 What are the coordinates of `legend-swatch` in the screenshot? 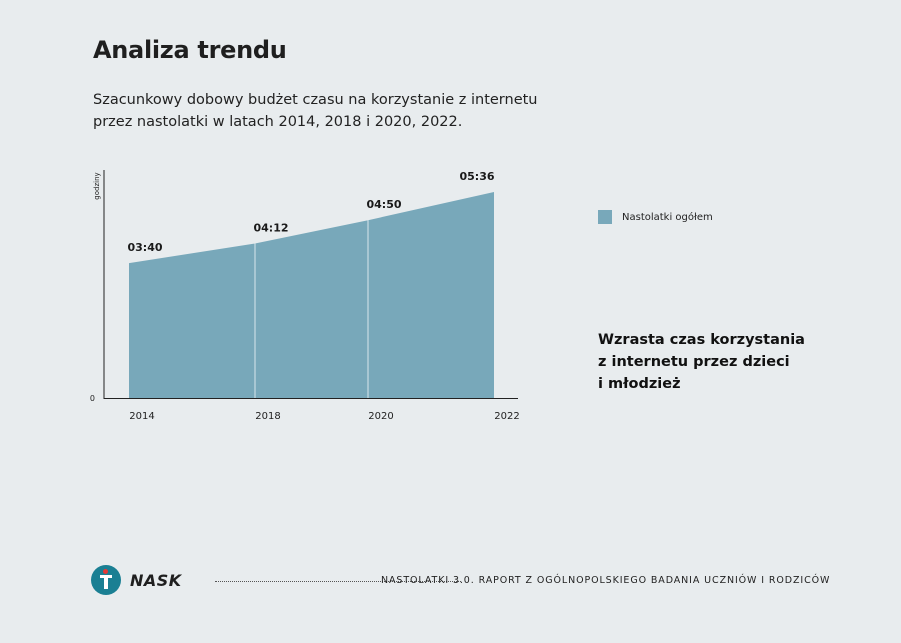 It's located at (605, 217).